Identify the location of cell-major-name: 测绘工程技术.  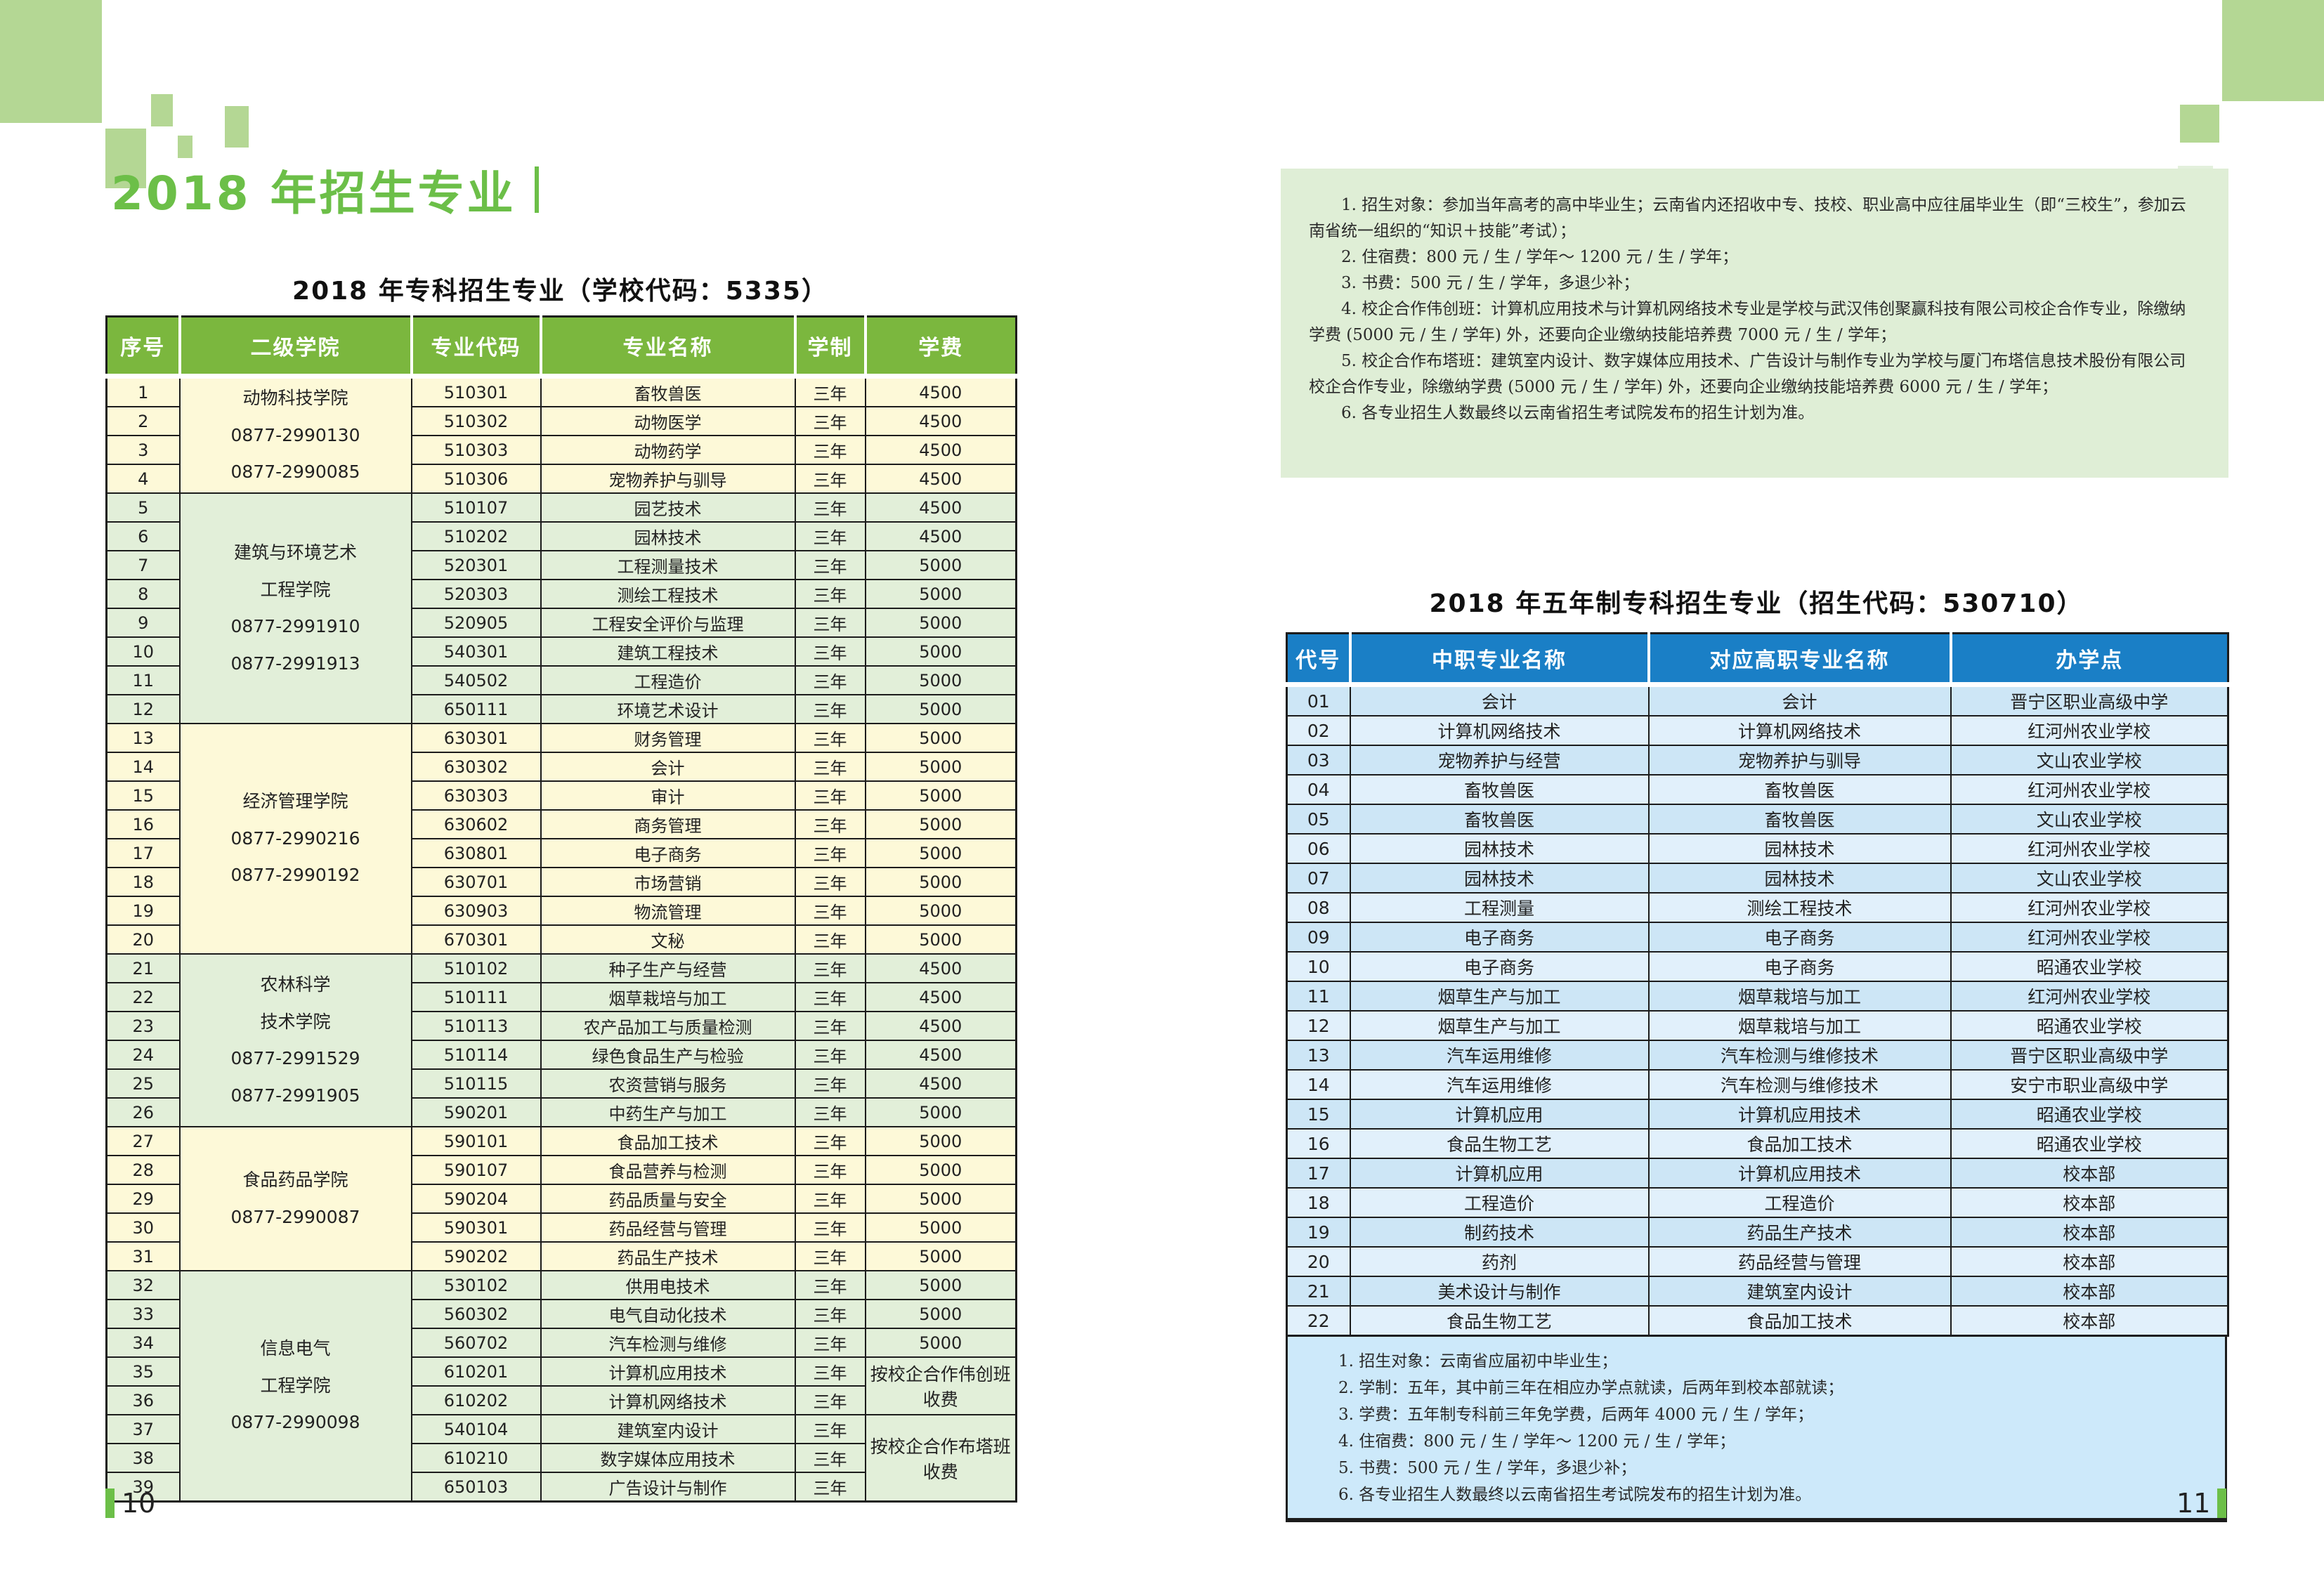
(668, 594).